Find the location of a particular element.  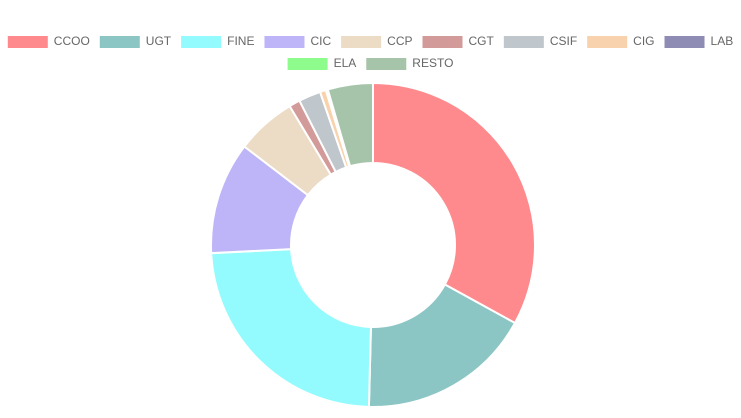

legend-item: RESTO is located at coordinates (409, 63).